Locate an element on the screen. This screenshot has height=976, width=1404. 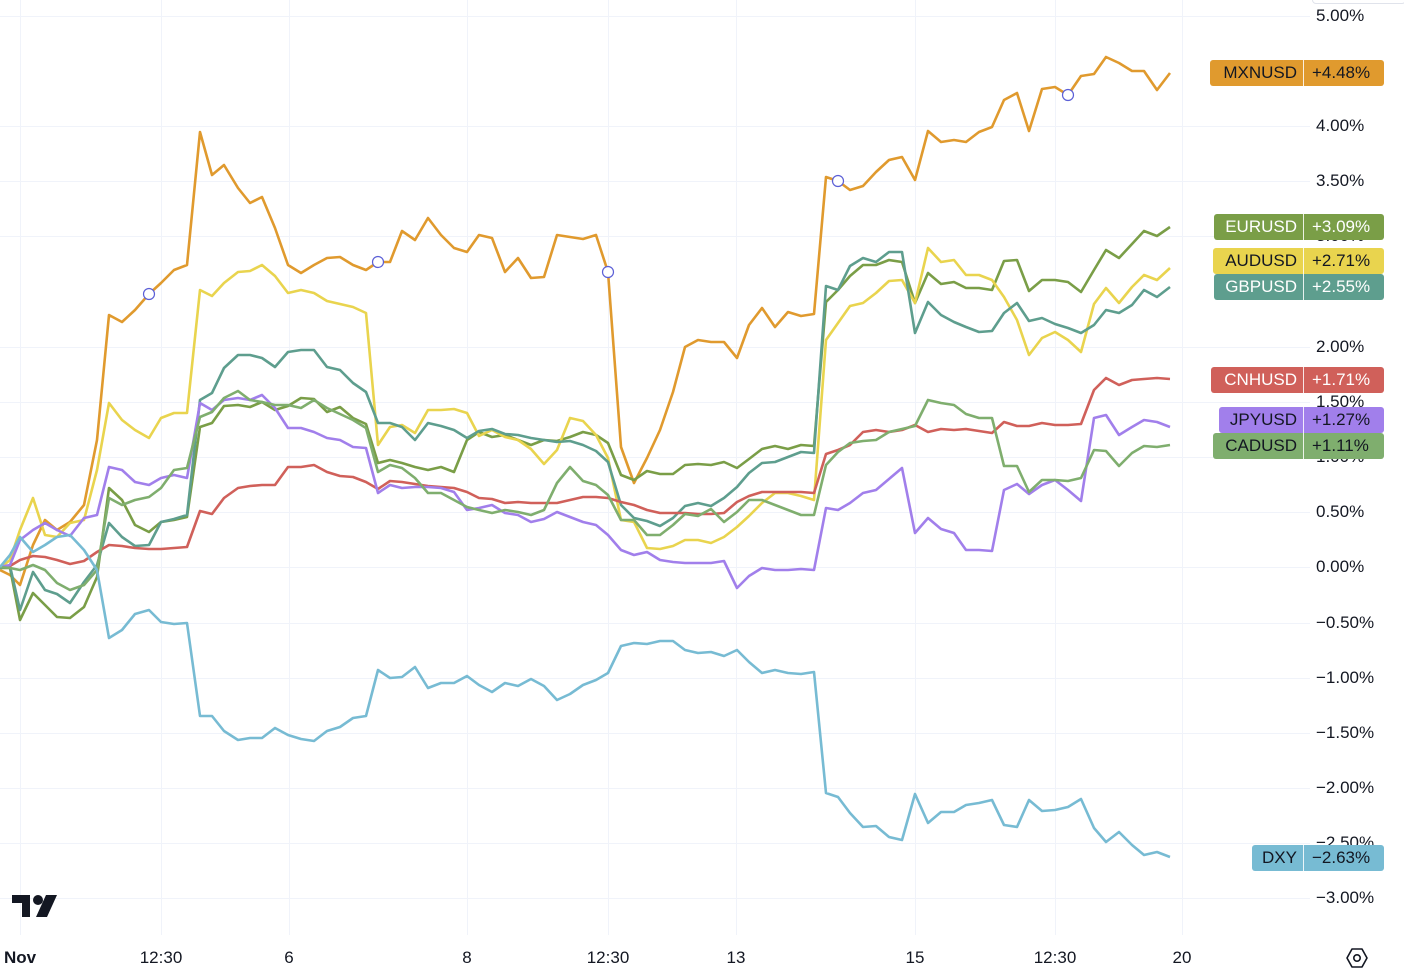
series-tag-cnhusd: CNHUSD +1.71% is located at coordinates (1297, 380).